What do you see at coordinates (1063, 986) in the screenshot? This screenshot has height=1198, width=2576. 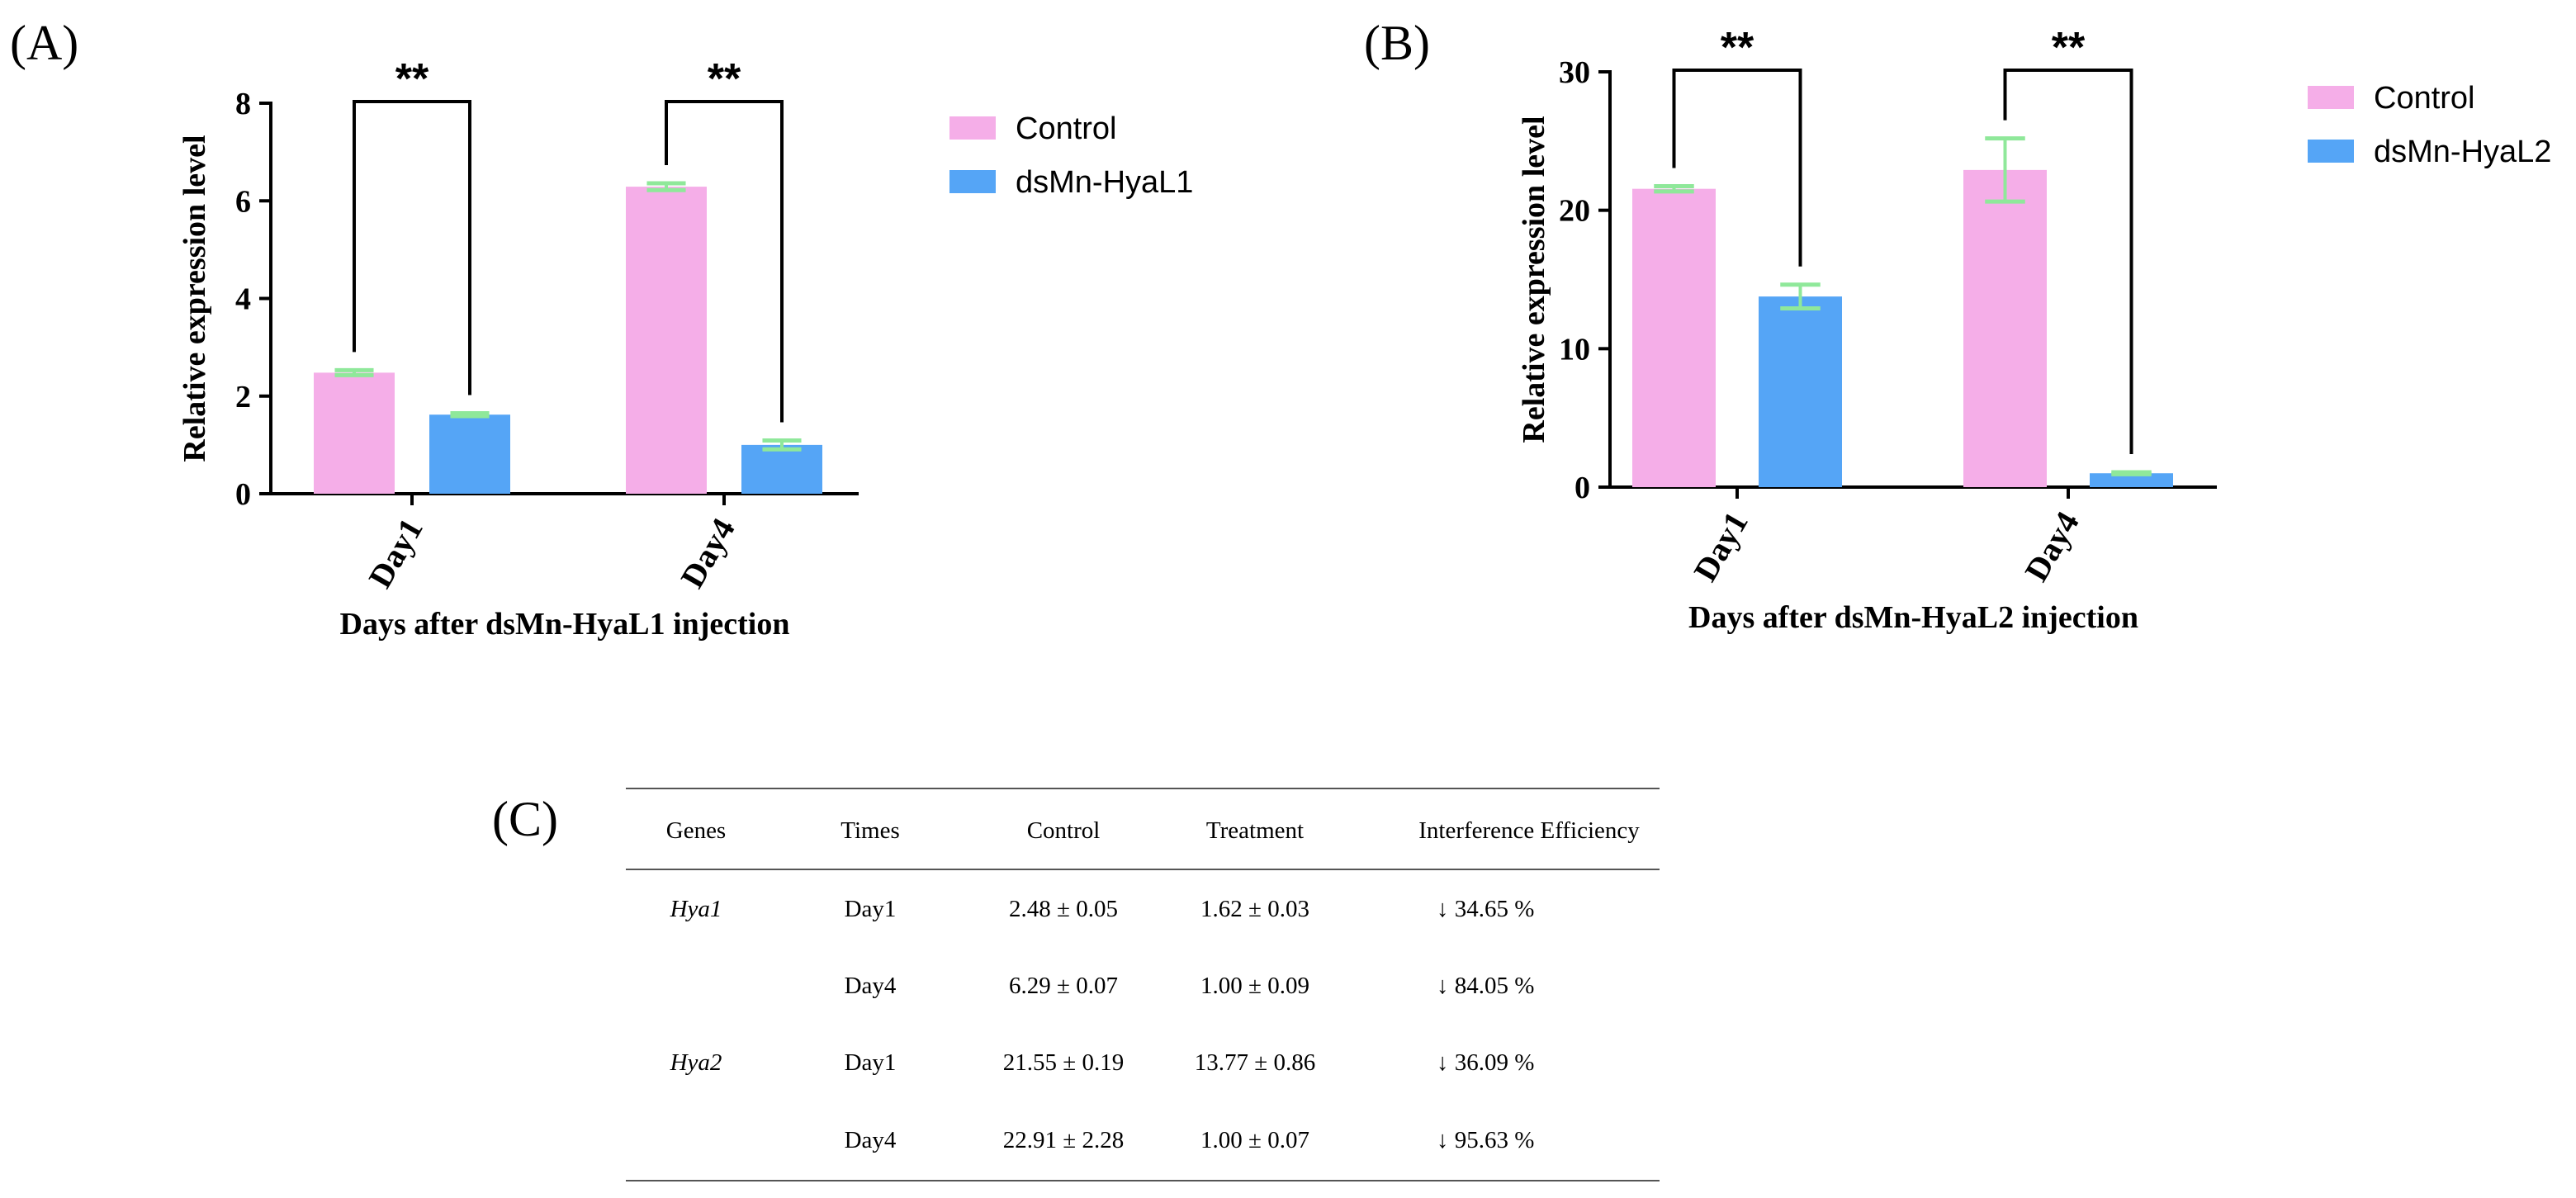 I see `table-cell: 6.29 ± 0.07` at bounding box center [1063, 986].